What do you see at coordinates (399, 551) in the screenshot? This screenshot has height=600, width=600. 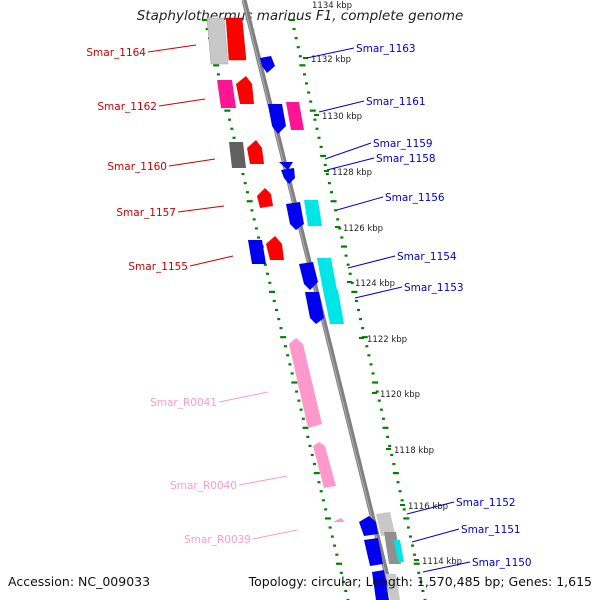 I see `gene-feature-smar-1151-cyan` at bounding box center [399, 551].